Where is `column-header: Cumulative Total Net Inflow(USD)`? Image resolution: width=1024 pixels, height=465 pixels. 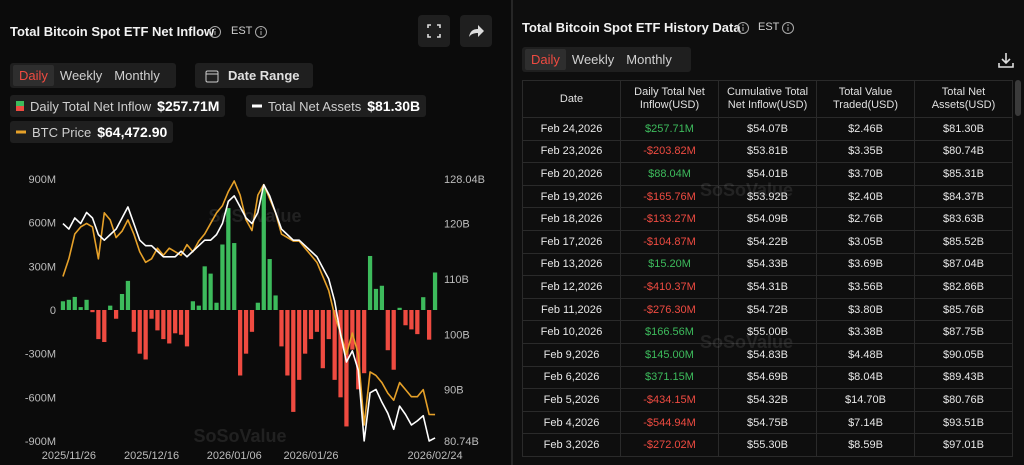
column-header: Cumulative Total Net Inflow(USD) is located at coordinates (767, 99).